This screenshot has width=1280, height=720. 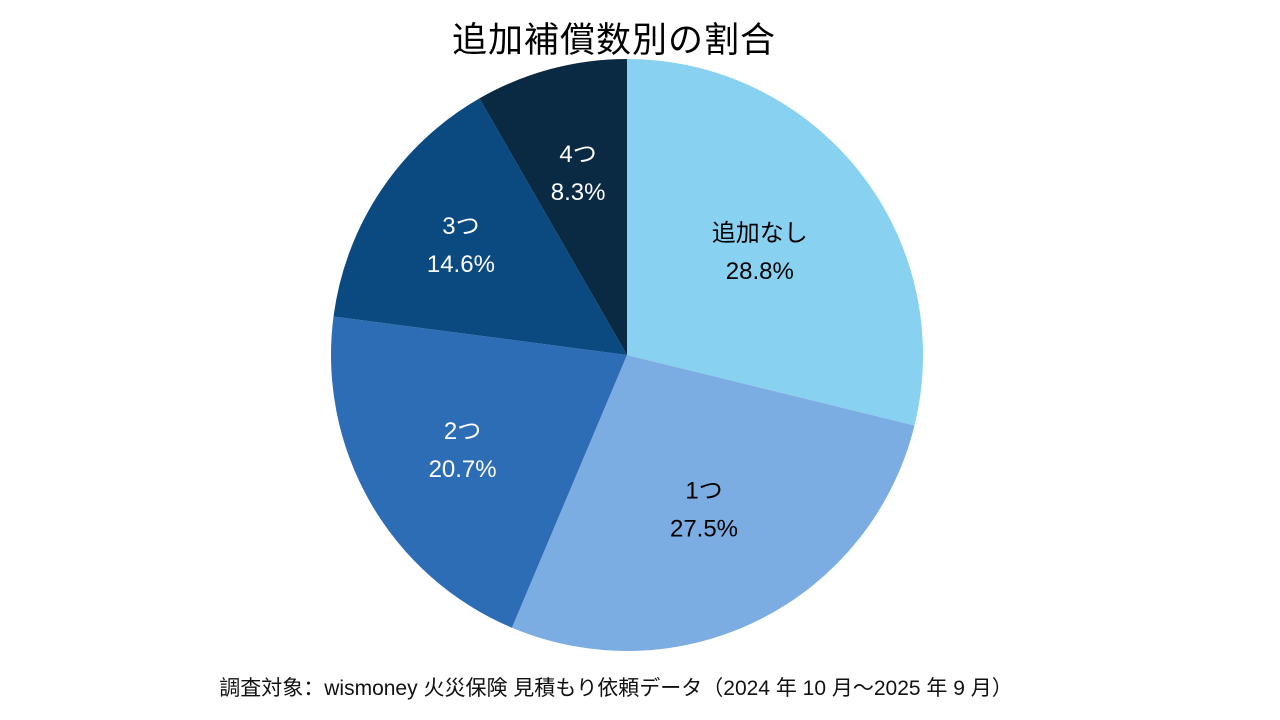 I want to click on slice-label-1: 1つ, so click(x=703, y=490).